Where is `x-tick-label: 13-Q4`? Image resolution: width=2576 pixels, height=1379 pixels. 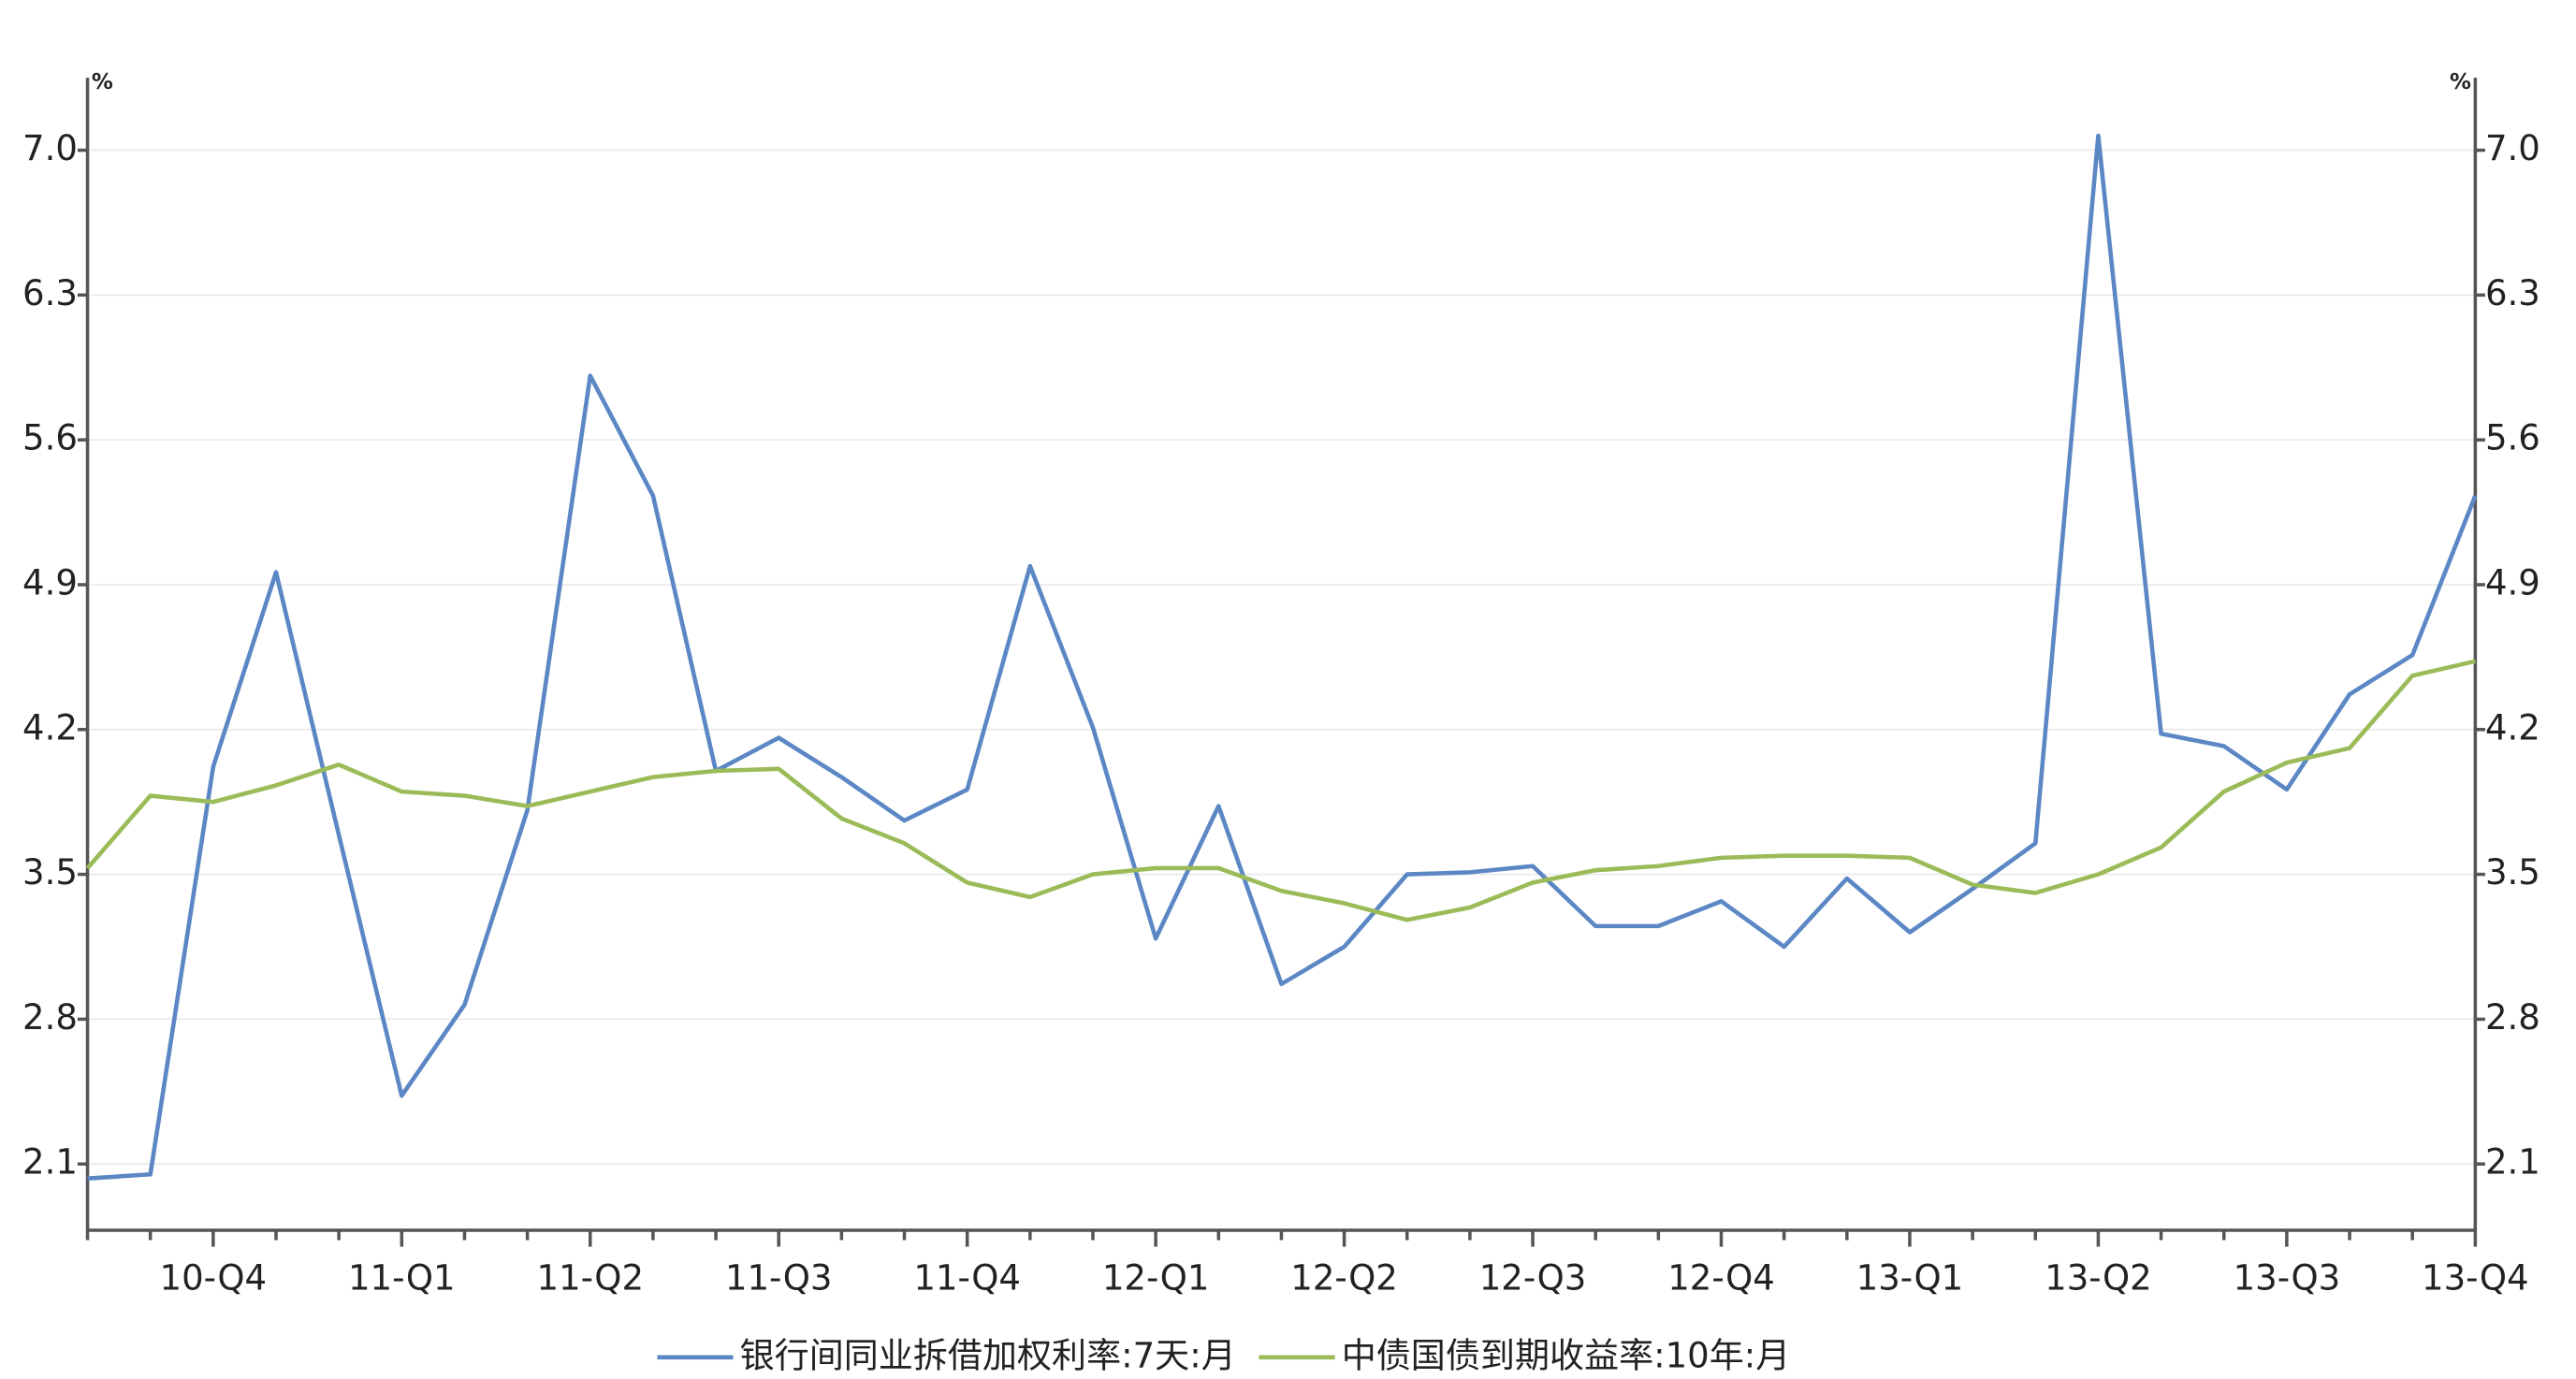
x-tick-label: 13-Q4 is located at coordinates (2475, 1277).